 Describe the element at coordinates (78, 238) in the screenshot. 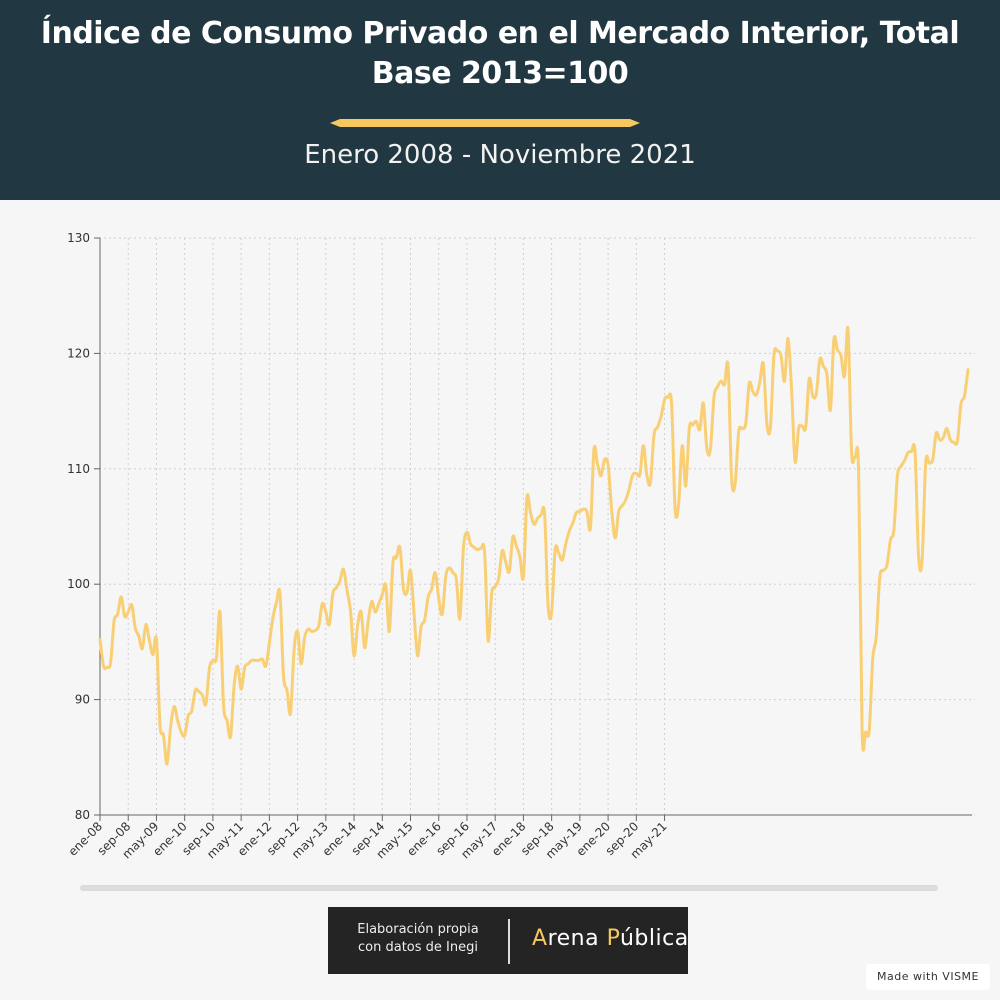

I see `y-tick-label: 130` at that location.